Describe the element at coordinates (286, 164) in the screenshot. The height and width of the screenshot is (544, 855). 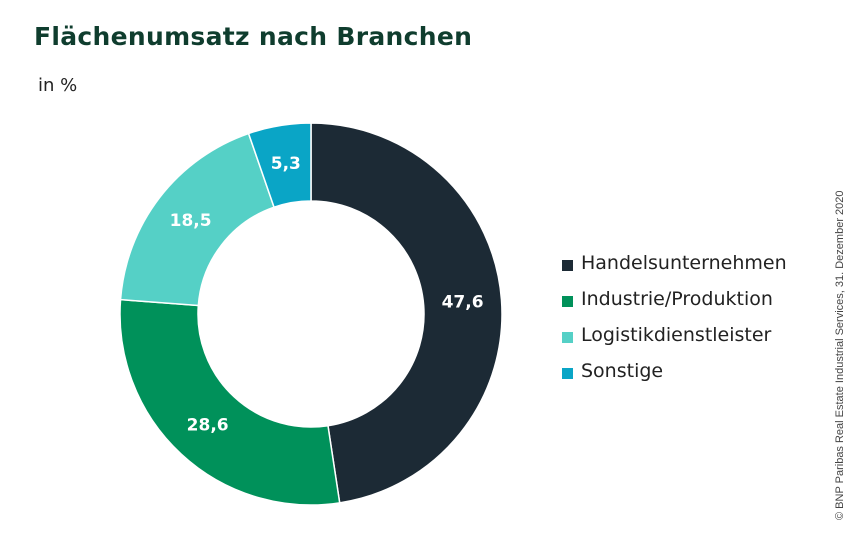
I see `slice-value-label: 5,3` at that location.